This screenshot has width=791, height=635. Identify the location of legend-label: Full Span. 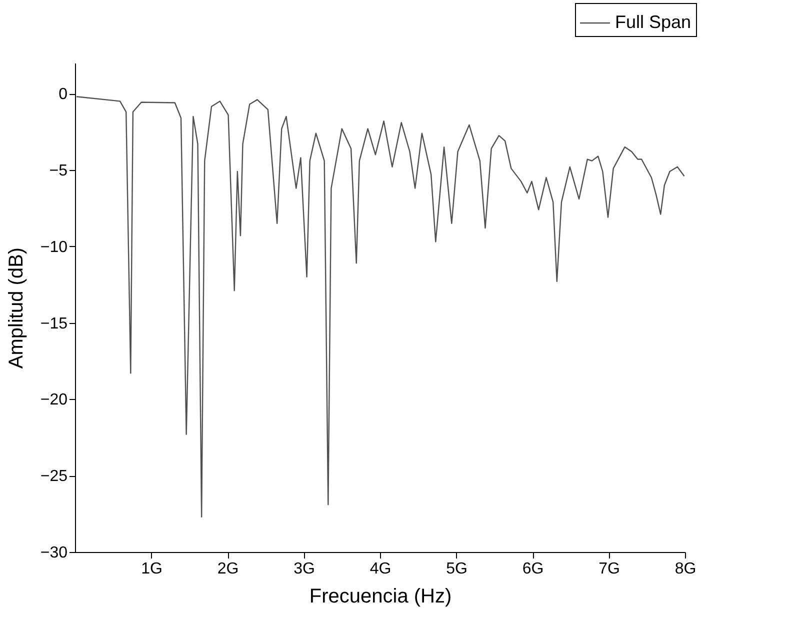
(653, 22).